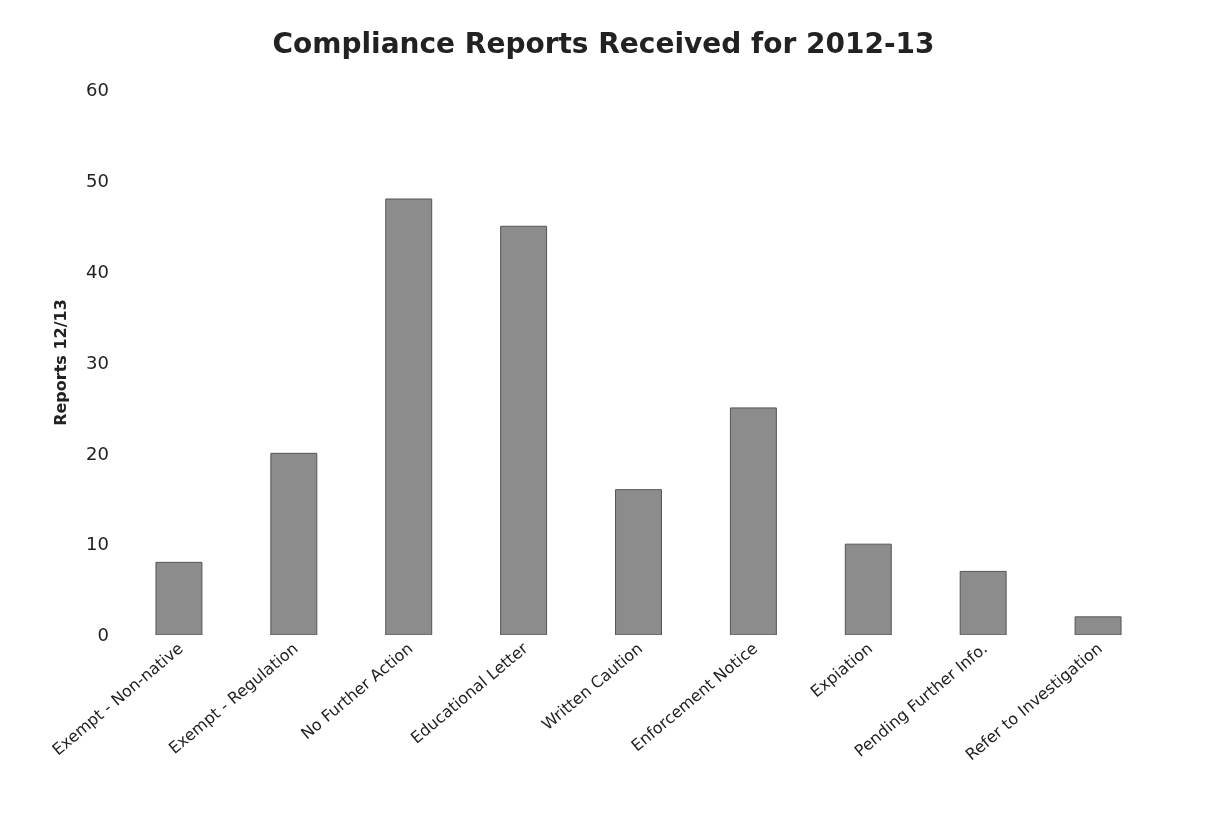 The image size is (1207, 835). Describe the element at coordinates (97, 544) in the screenshot. I see `y-tick-label: 10` at that location.